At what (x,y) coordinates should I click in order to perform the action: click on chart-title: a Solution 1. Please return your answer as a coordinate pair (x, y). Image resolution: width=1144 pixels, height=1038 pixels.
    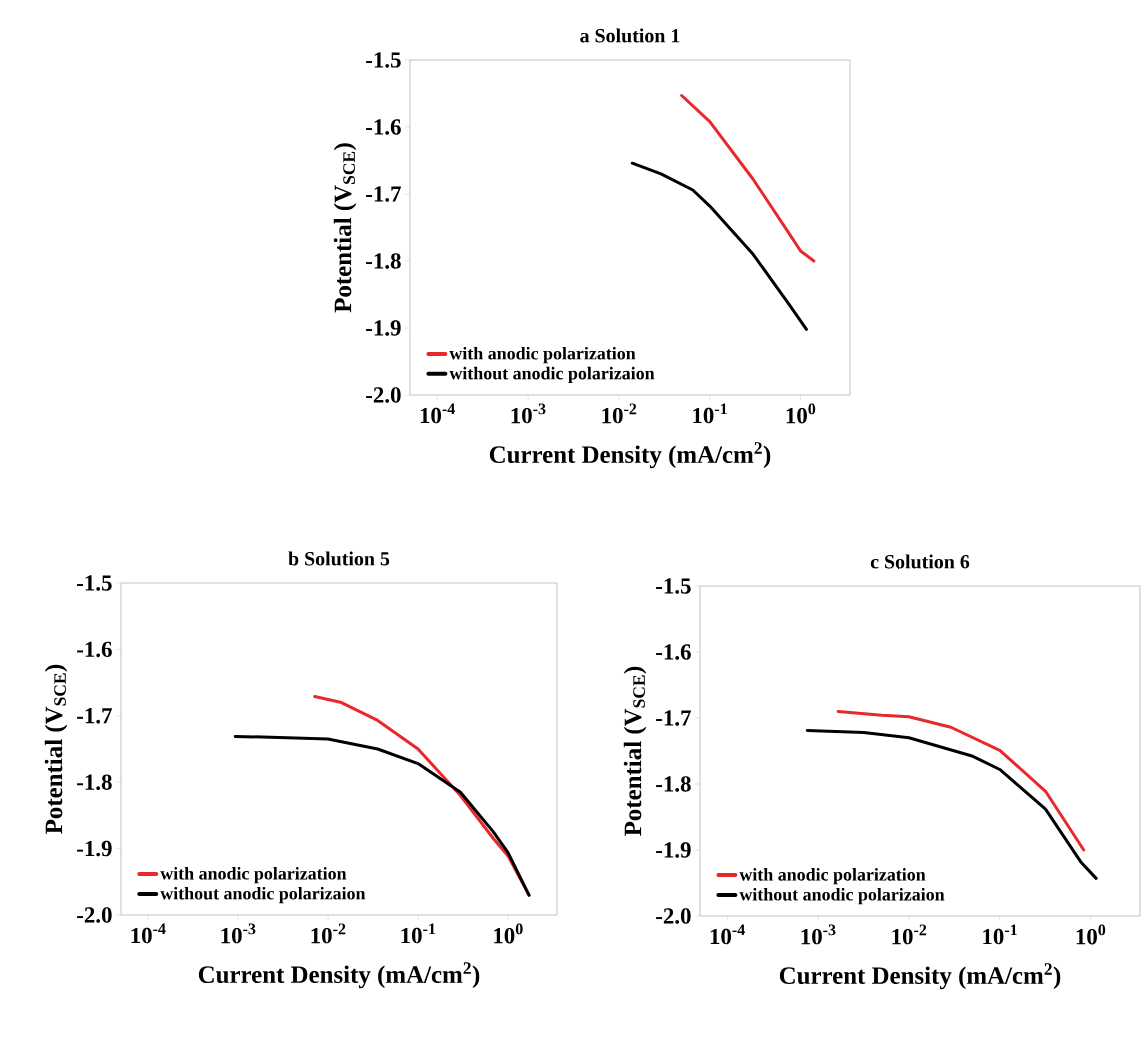
    Looking at the image, I should click on (630, 35).